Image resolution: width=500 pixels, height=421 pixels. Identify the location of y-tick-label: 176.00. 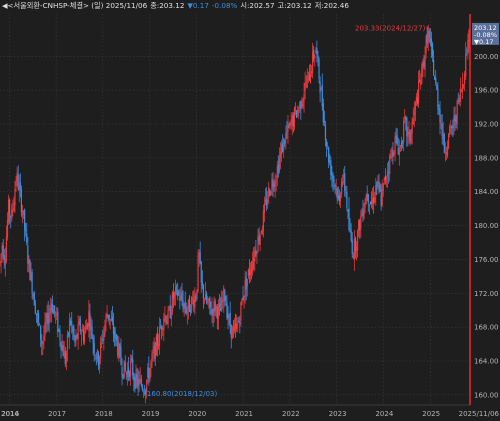
(486, 260).